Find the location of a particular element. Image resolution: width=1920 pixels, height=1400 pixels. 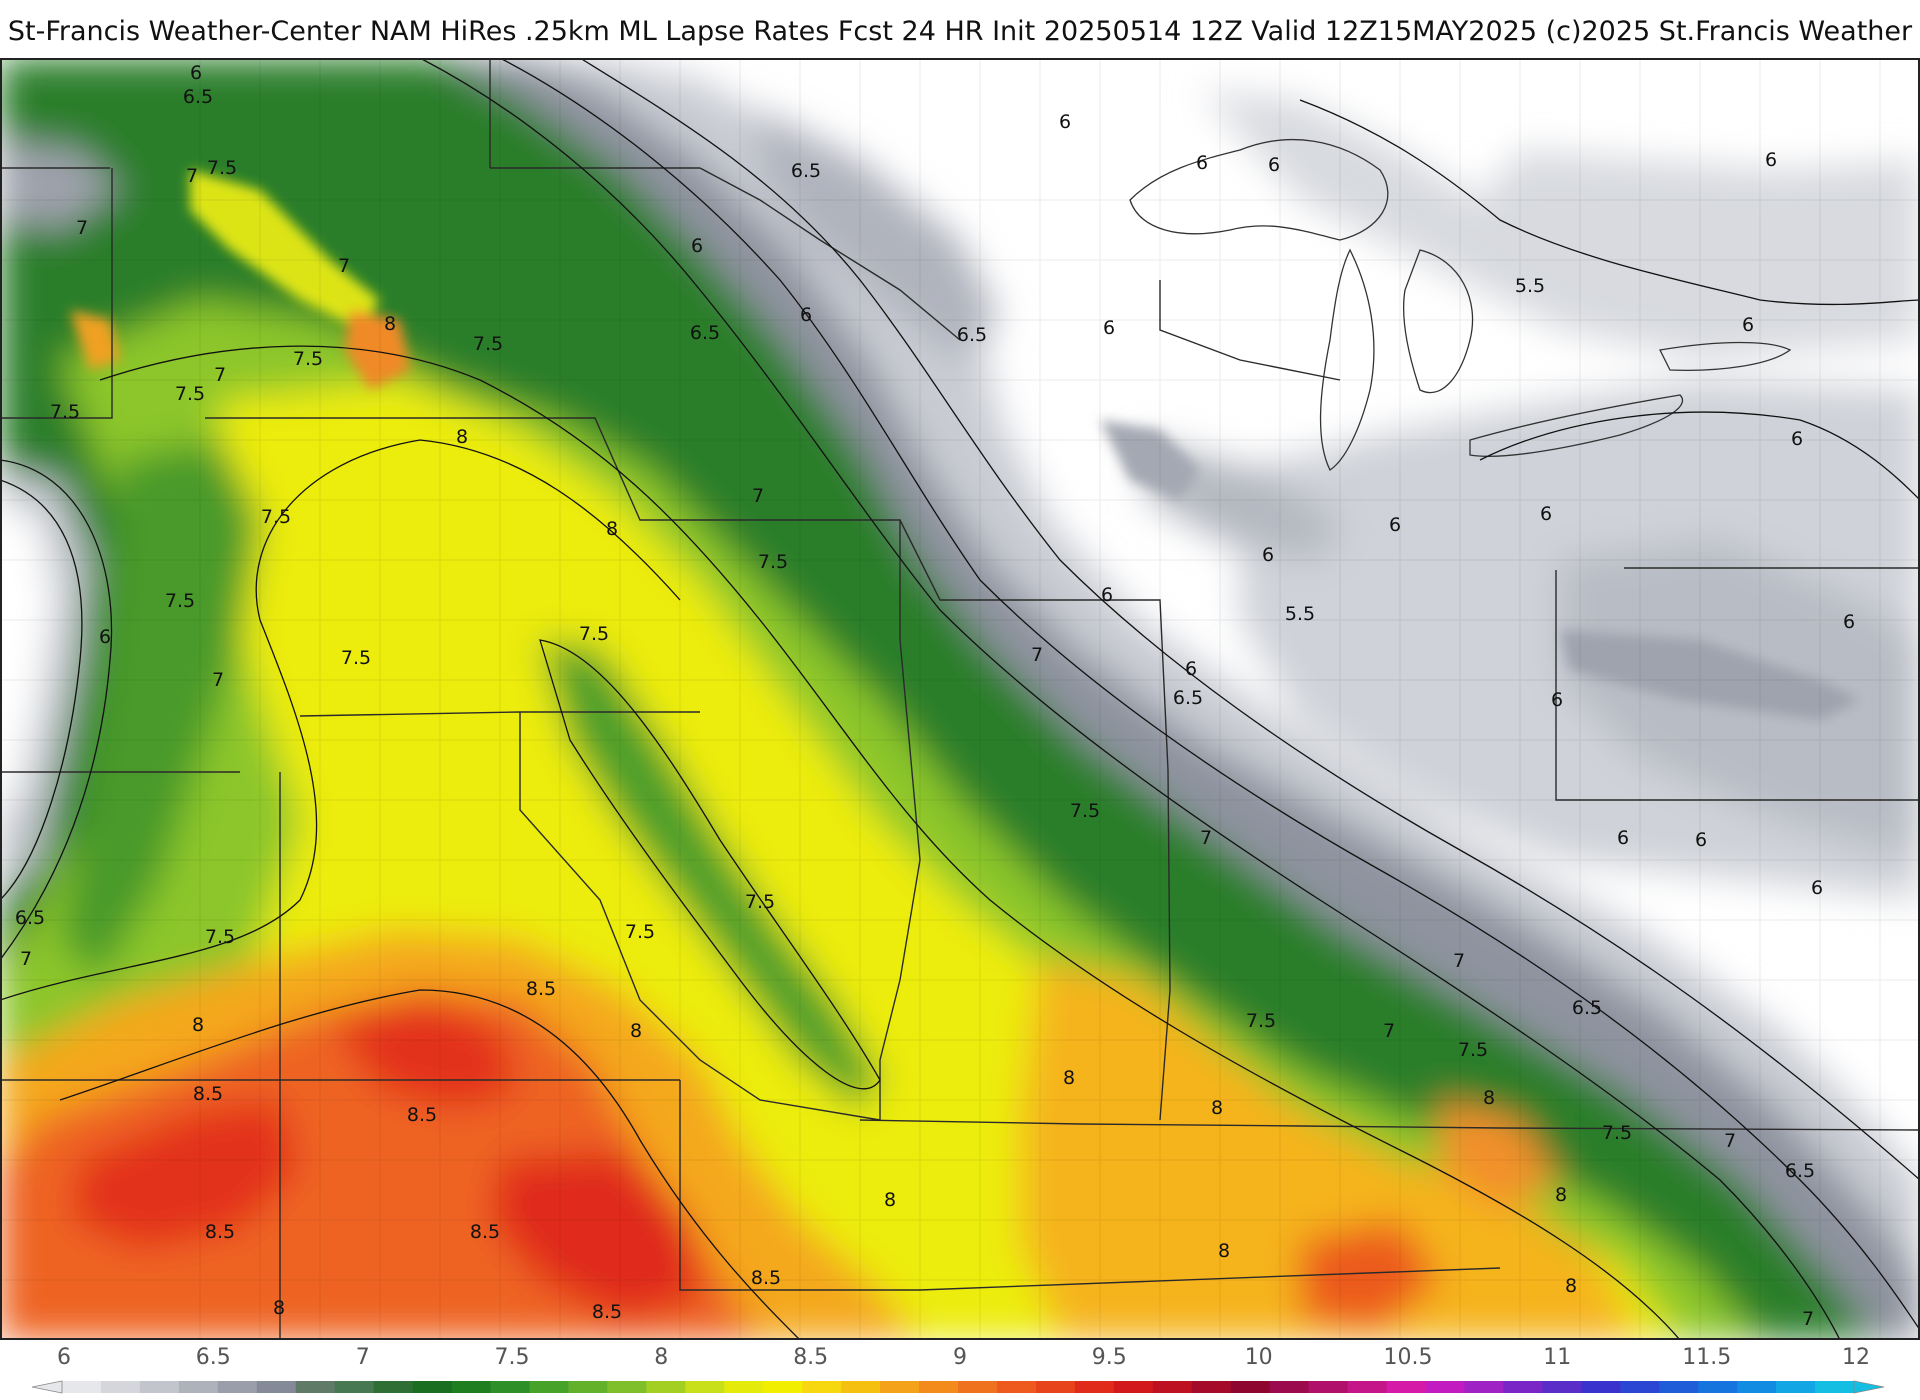

field-grey-mid-ne is located at coordinates (880, 235).